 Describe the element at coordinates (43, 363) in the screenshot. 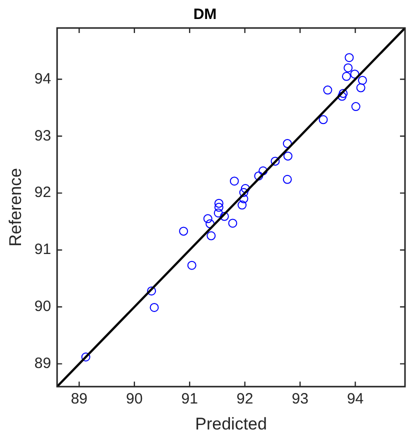

I see `y-tick-label: 89` at that location.